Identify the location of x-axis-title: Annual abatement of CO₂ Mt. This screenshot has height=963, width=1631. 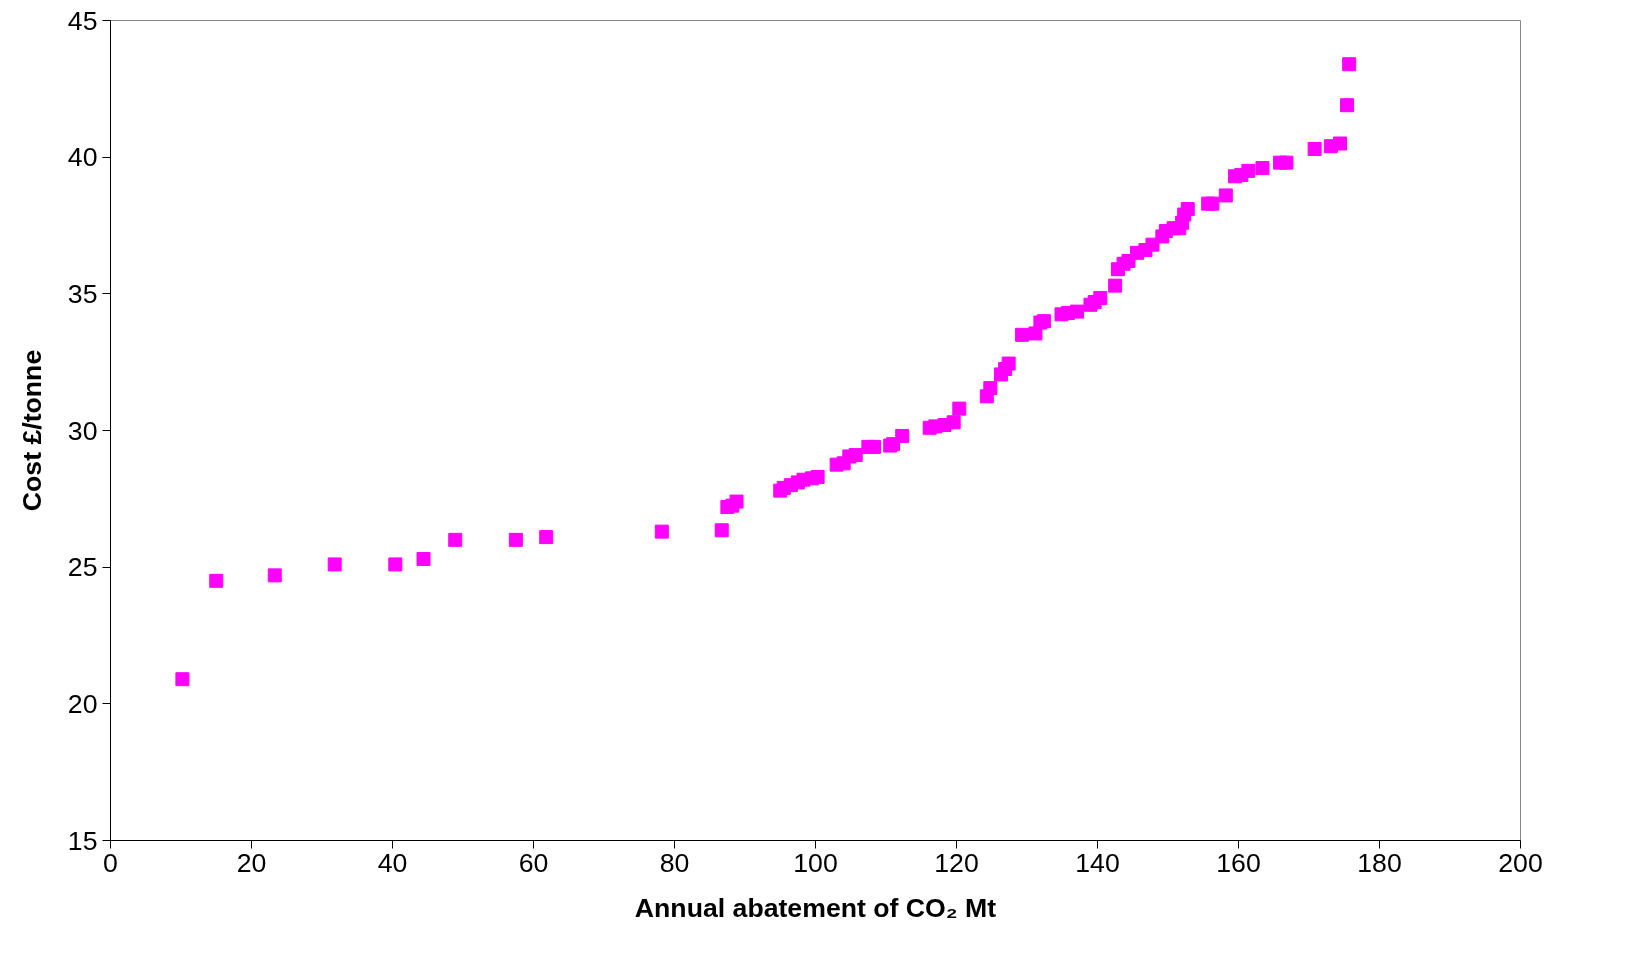
(815, 907).